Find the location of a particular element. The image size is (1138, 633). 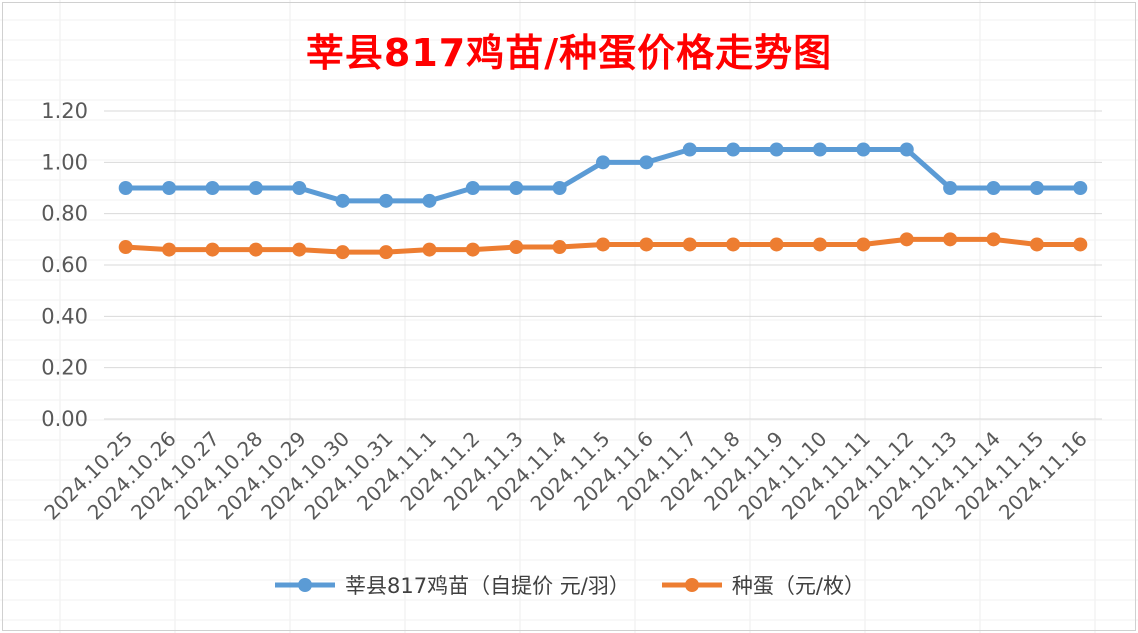

legend: 莘县817鸡苗（自提价 元/羽） 种蛋（元/枚） is located at coordinates (569, 585).